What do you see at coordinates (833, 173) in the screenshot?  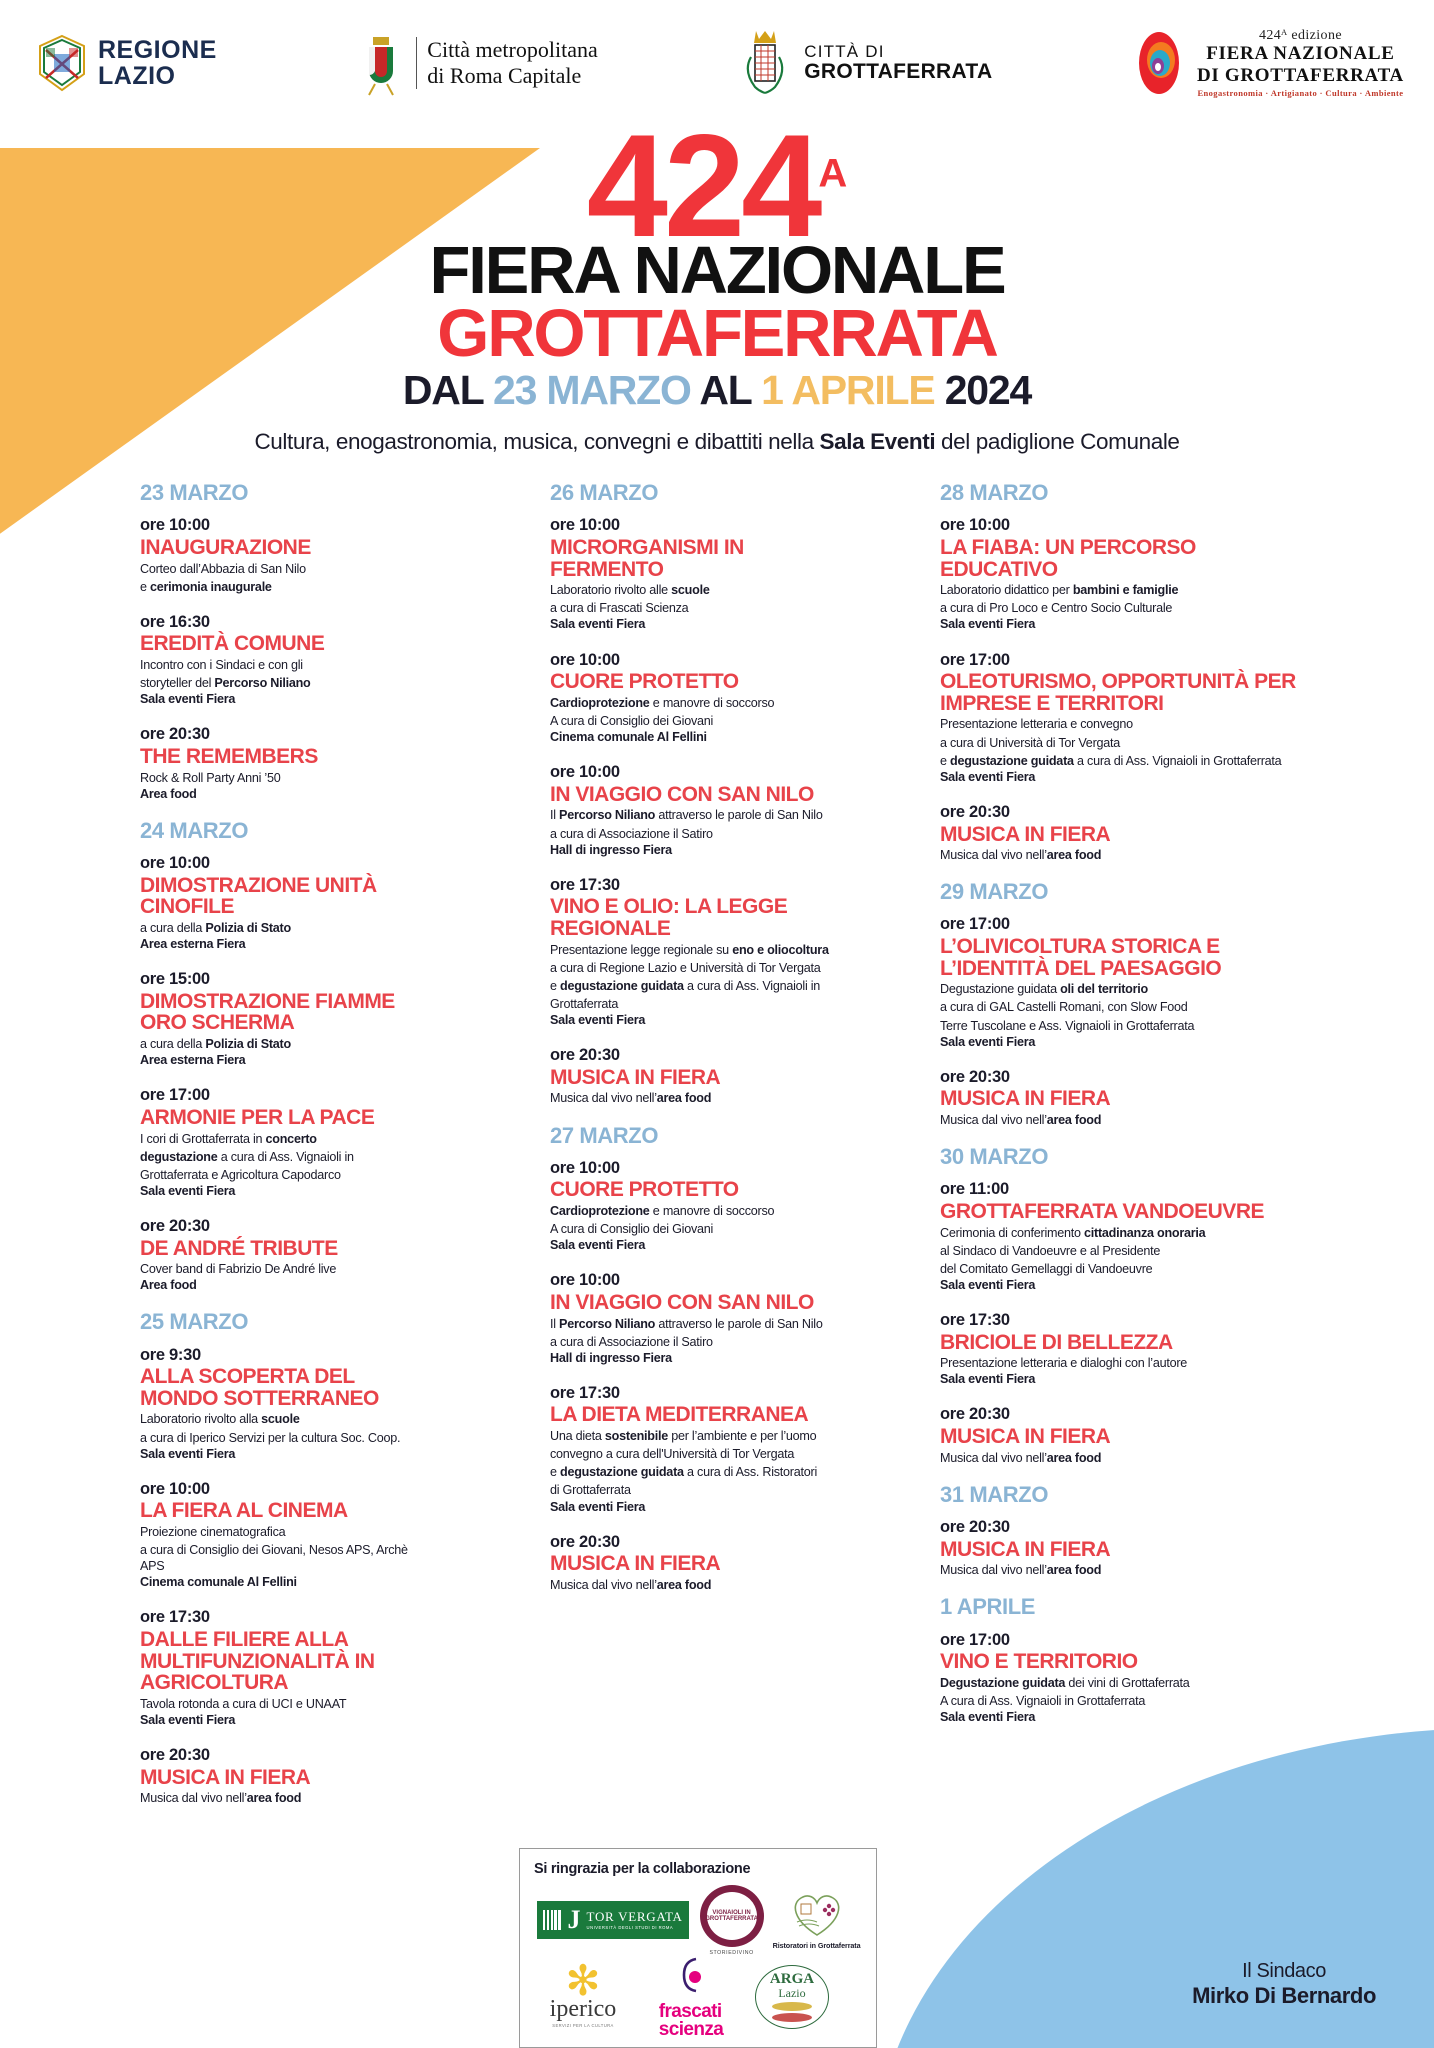 I see `edition-ordinal: A` at bounding box center [833, 173].